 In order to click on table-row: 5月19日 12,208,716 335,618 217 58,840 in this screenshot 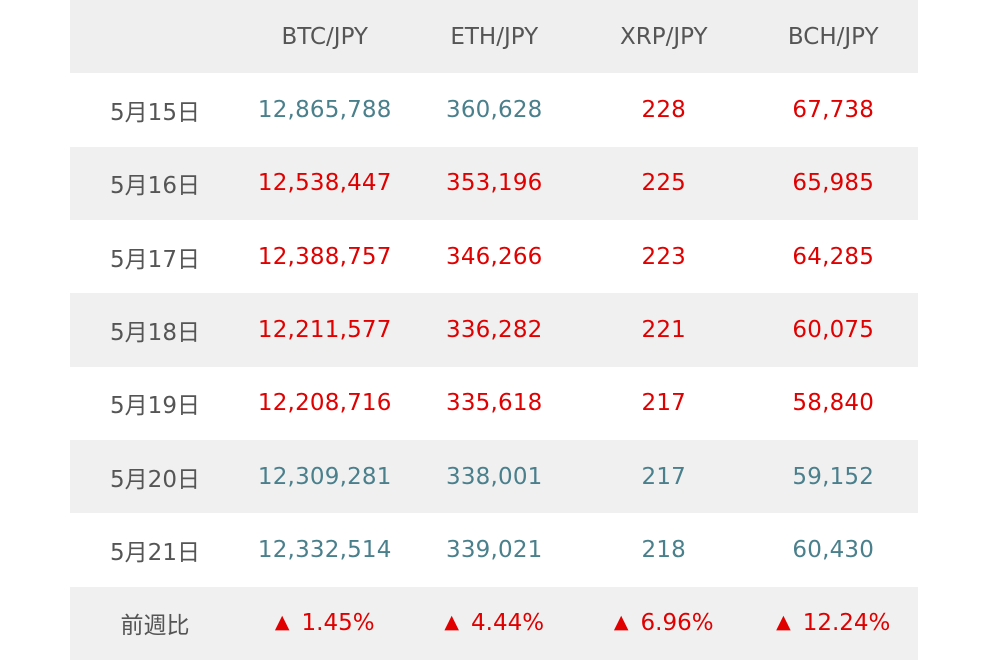, I will do `click(494, 403)`.